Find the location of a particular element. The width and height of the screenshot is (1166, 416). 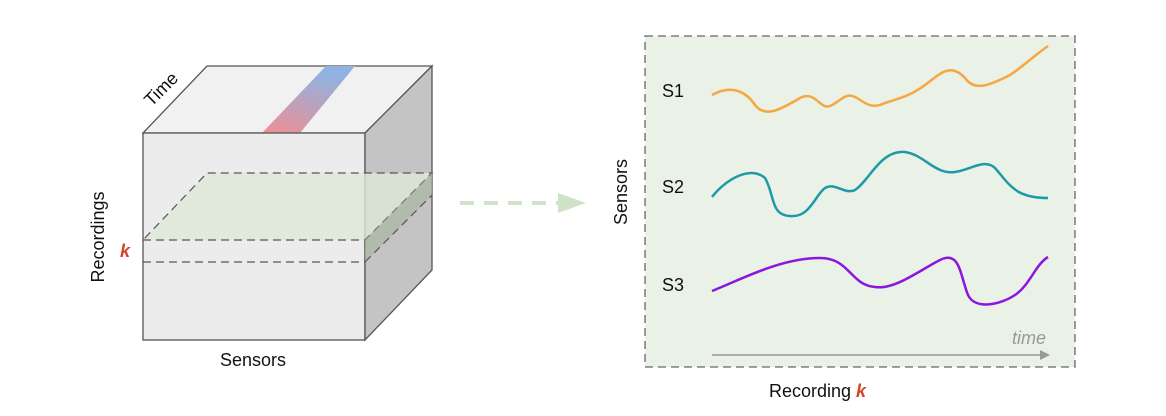

time-strip is located at coordinates (308, 99).